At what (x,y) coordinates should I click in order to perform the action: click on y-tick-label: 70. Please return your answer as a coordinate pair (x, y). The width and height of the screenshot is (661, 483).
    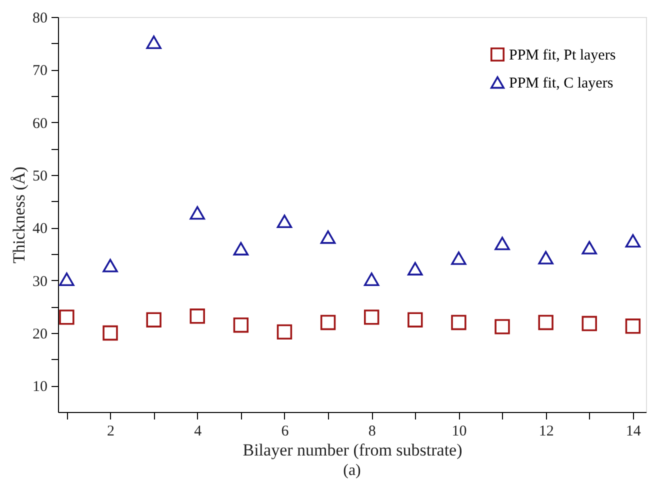
    Looking at the image, I should click on (40, 71).